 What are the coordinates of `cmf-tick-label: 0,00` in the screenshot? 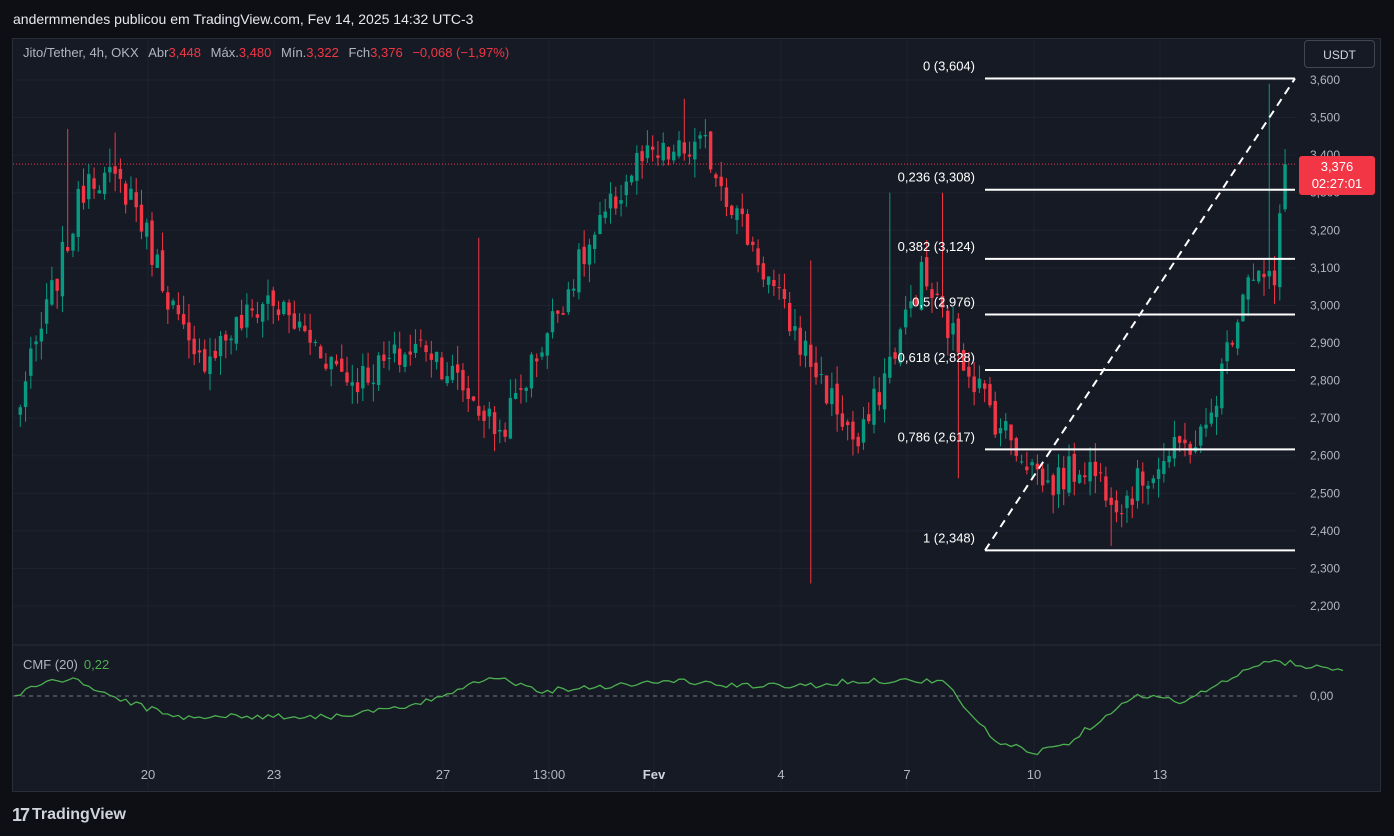 It's located at (1322, 696).